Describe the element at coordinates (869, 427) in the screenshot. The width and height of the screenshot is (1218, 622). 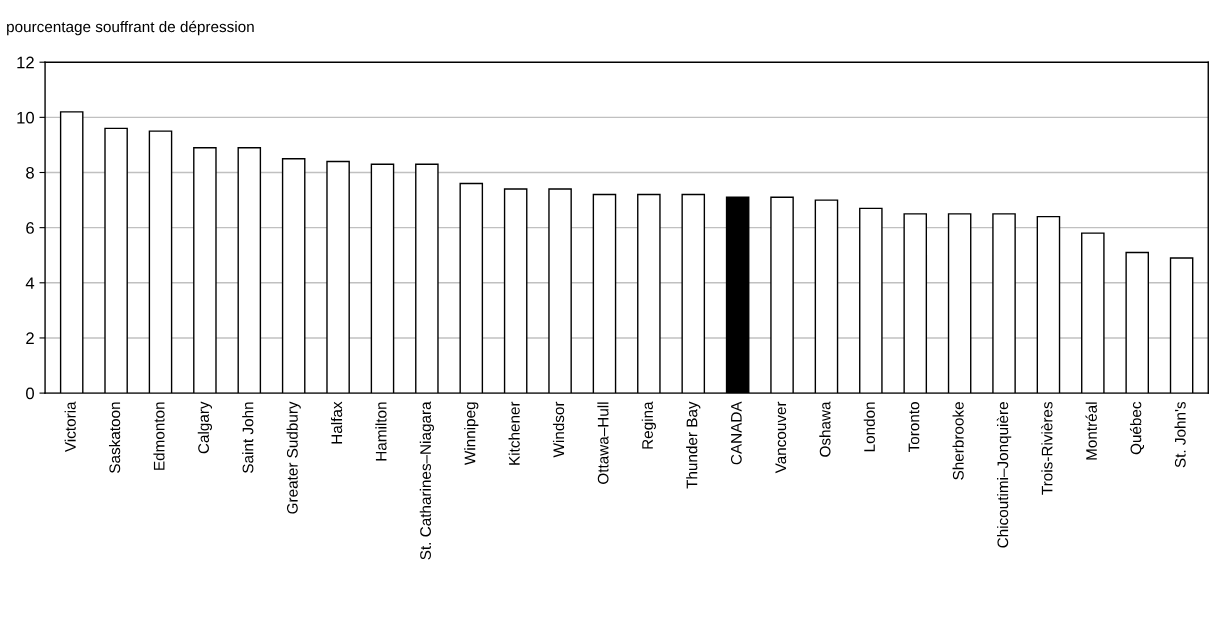
I see `x-tick-label: London` at that location.